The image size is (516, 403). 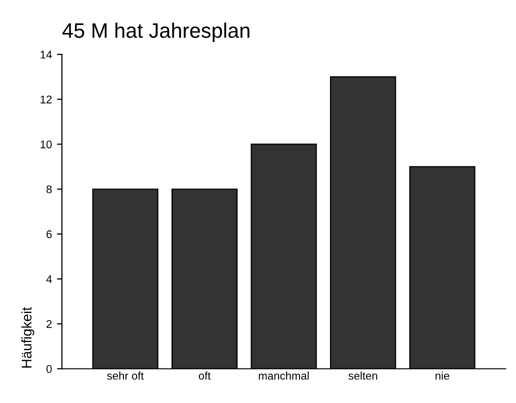 What do you see at coordinates (125, 376) in the screenshot?
I see `x-tick-label: sehr oft` at bounding box center [125, 376].